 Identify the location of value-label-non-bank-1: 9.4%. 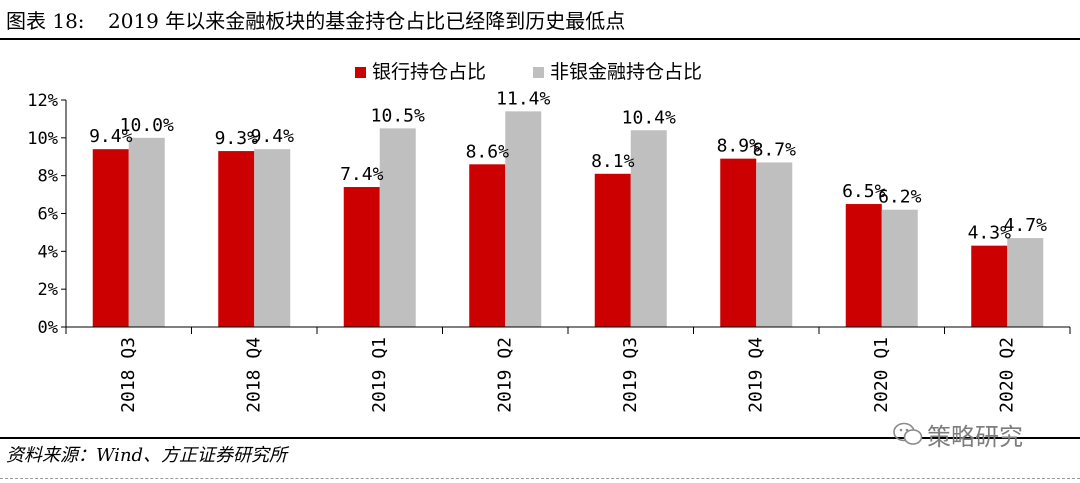
(273, 136).